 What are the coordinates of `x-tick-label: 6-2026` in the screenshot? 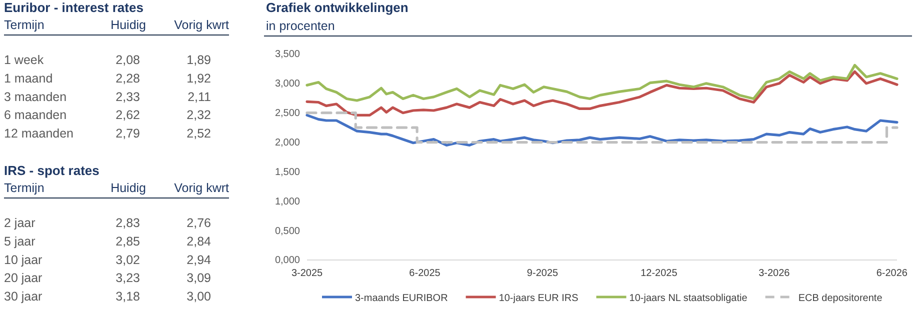 It's located at (892, 274).